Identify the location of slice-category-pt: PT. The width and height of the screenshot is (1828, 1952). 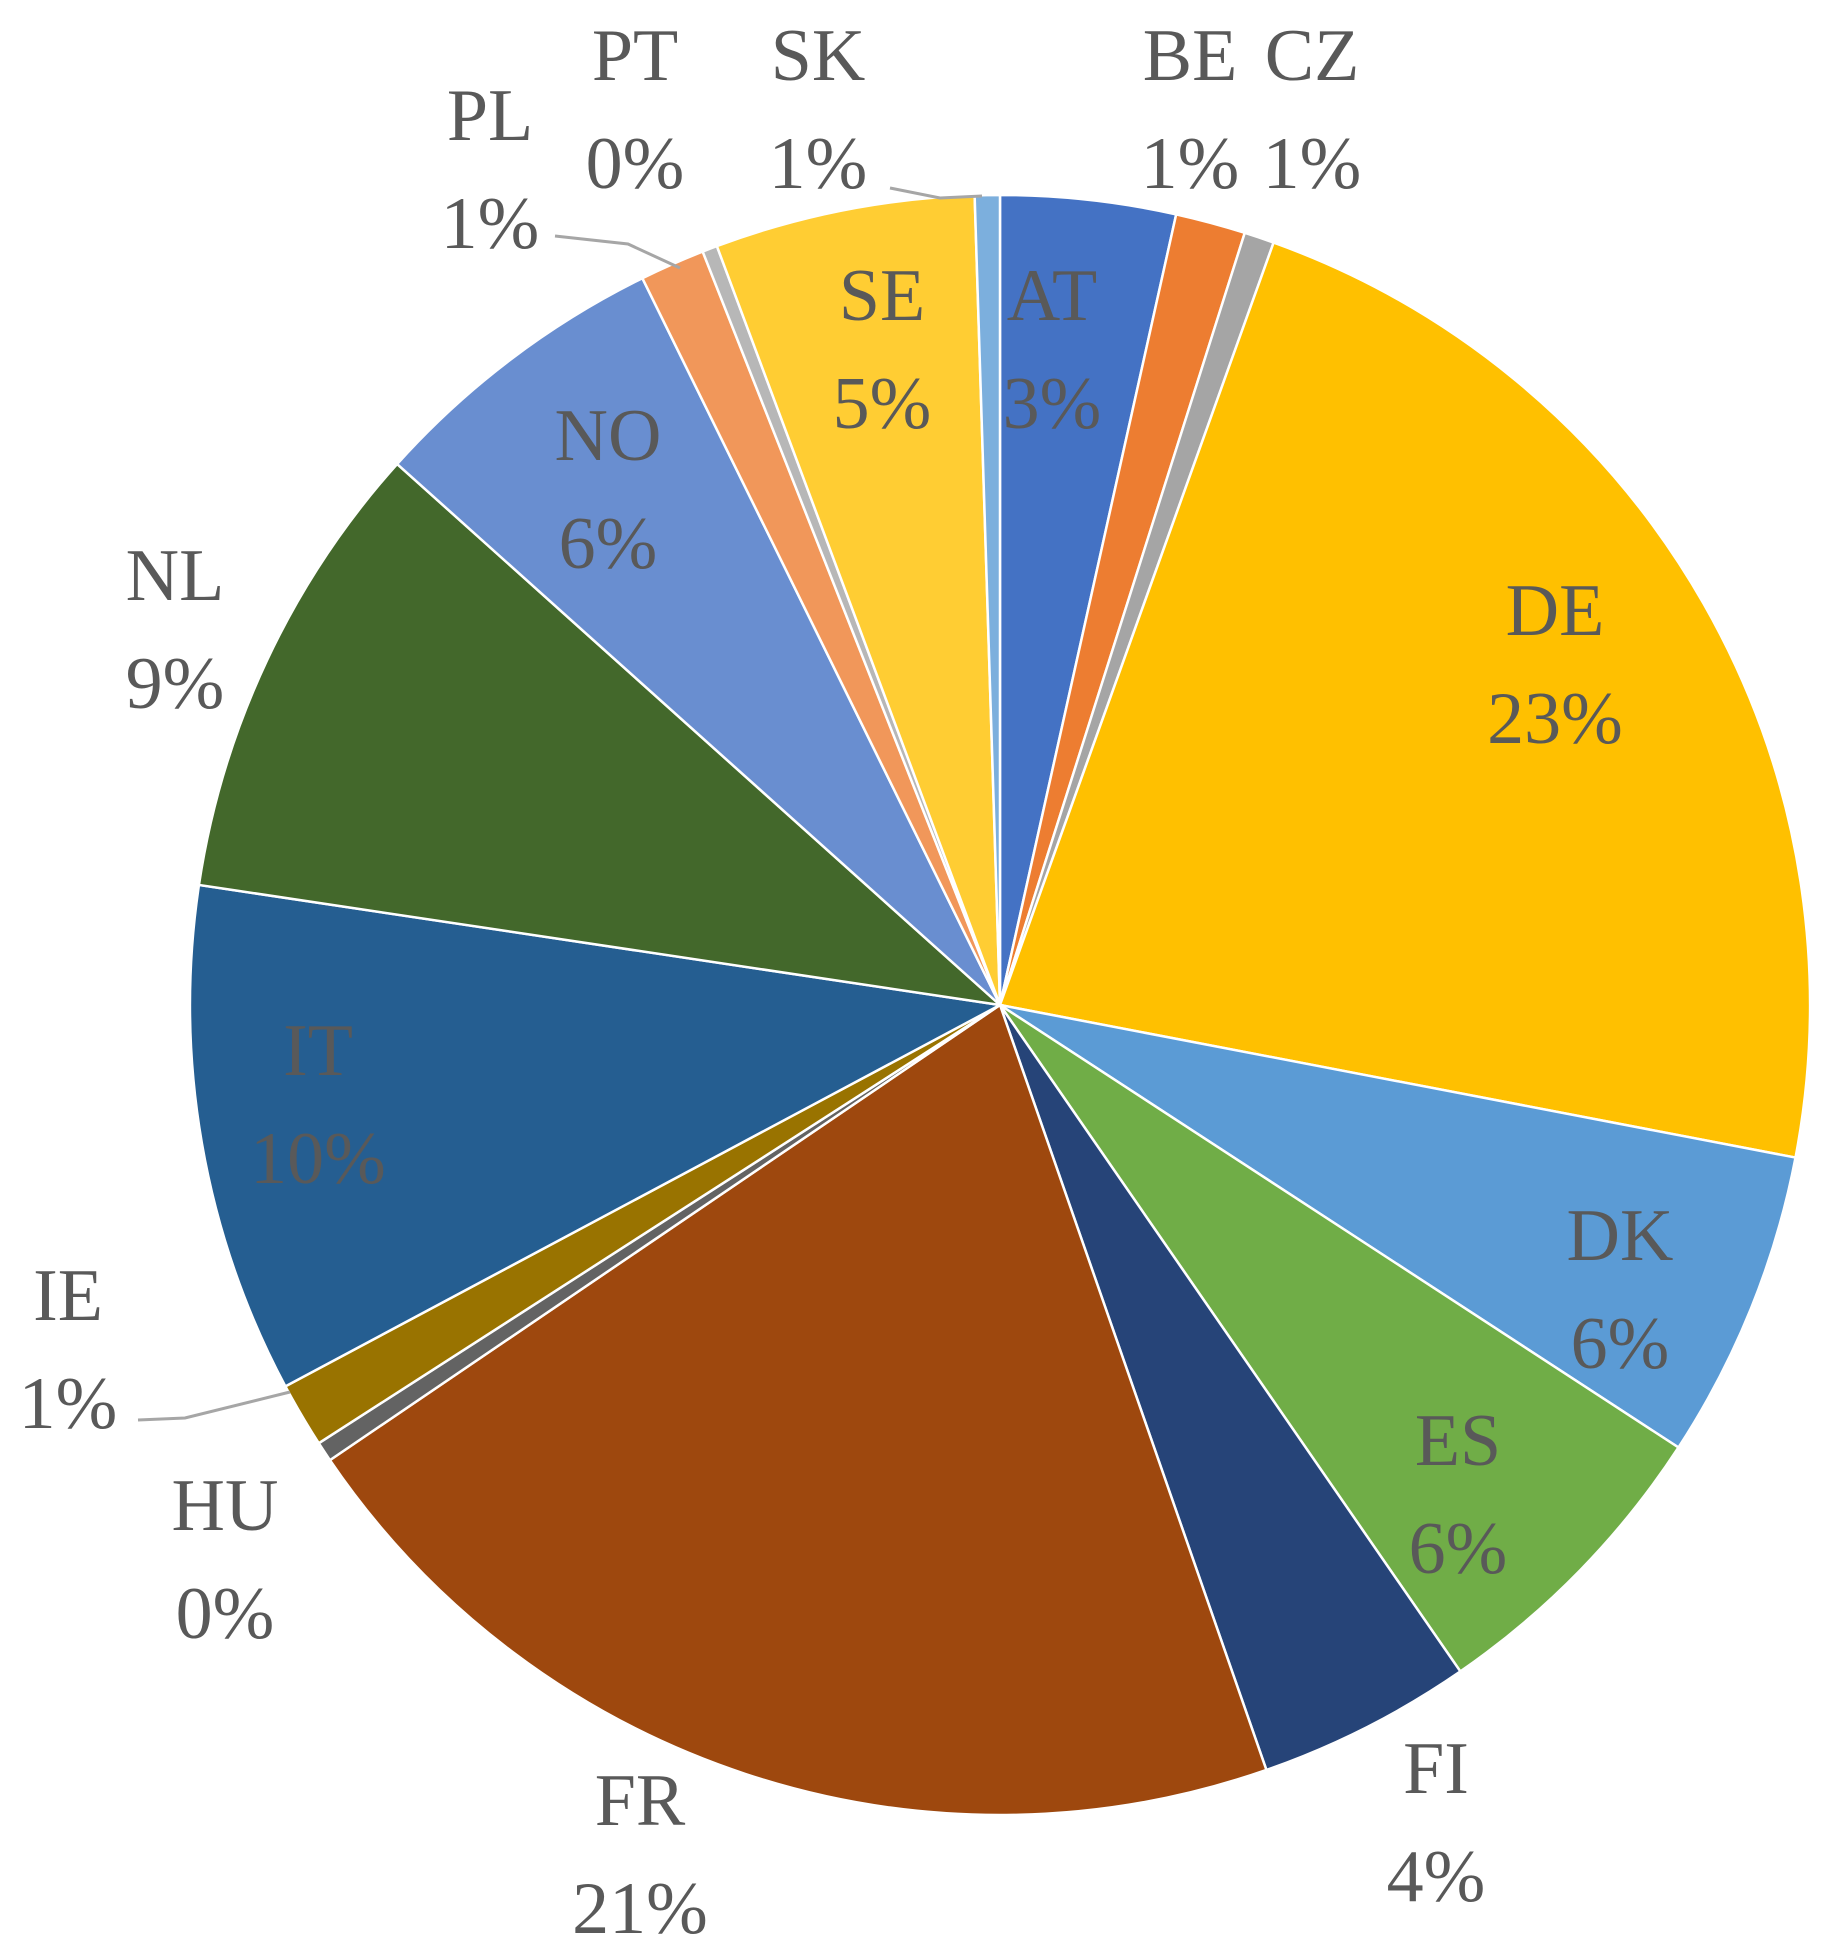
(635, 56).